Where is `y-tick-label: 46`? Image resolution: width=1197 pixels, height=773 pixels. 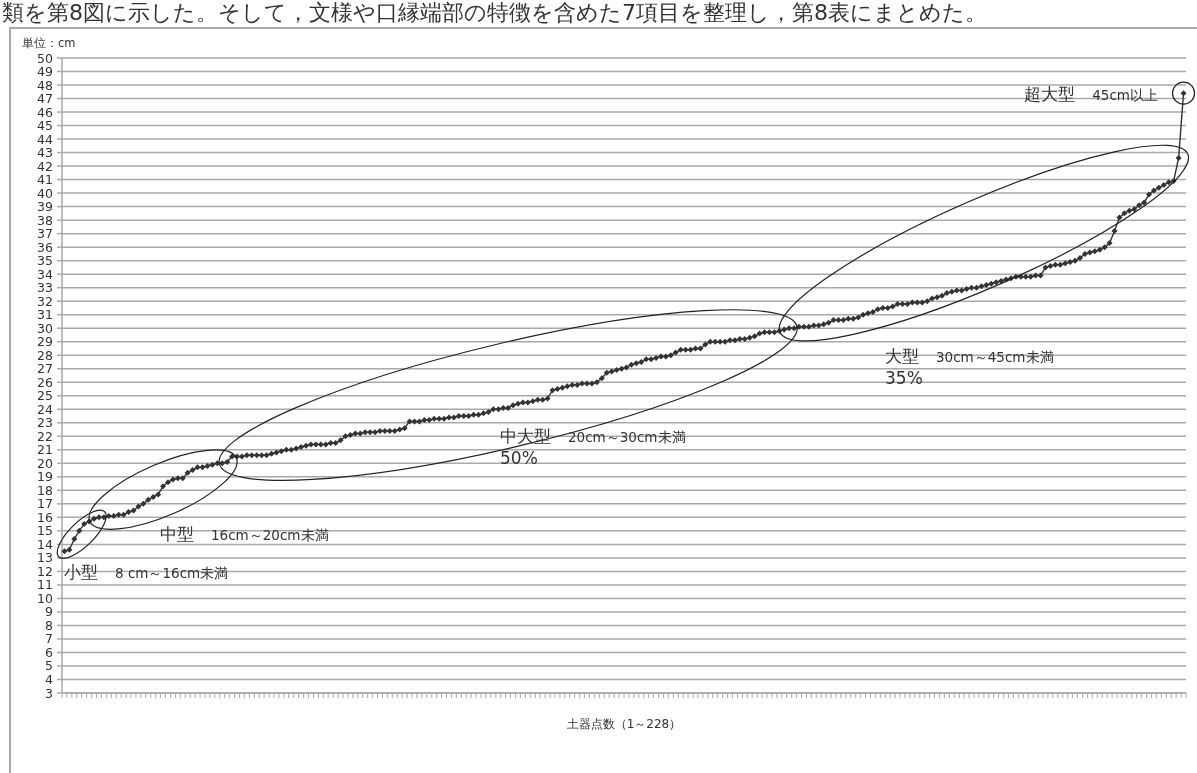 y-tick-label: 46 is located at coordinates (45, 112).